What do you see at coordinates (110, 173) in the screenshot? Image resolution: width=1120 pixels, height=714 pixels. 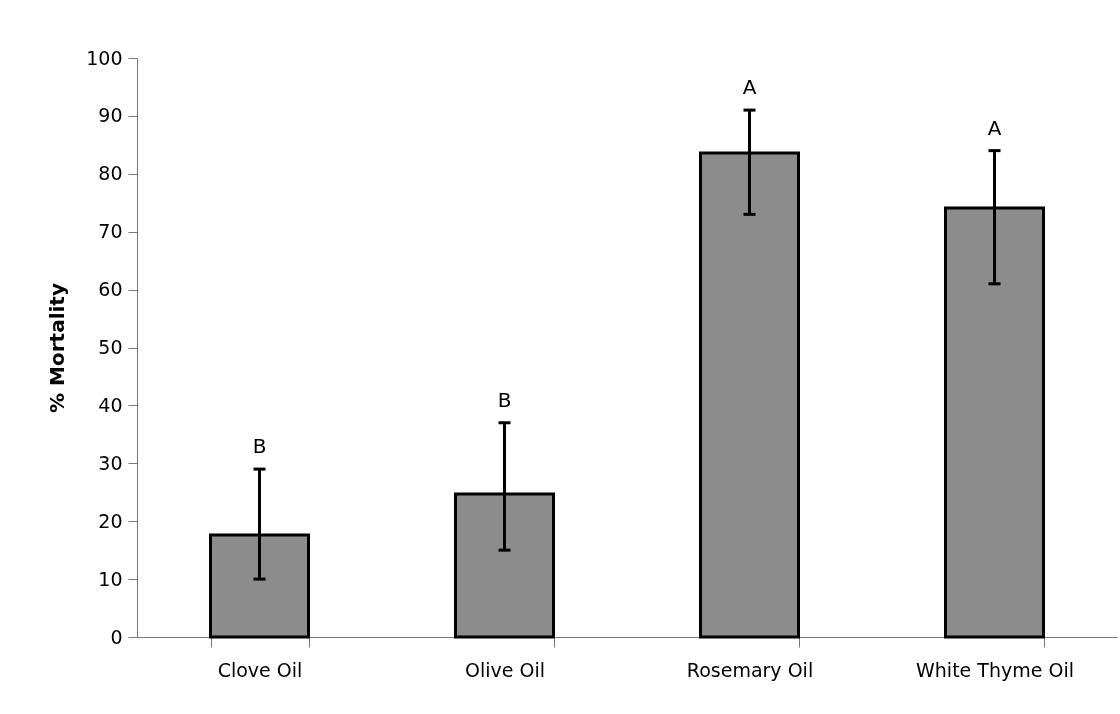 I see `y-tick-label: 80` at bounding box center [110, 173].